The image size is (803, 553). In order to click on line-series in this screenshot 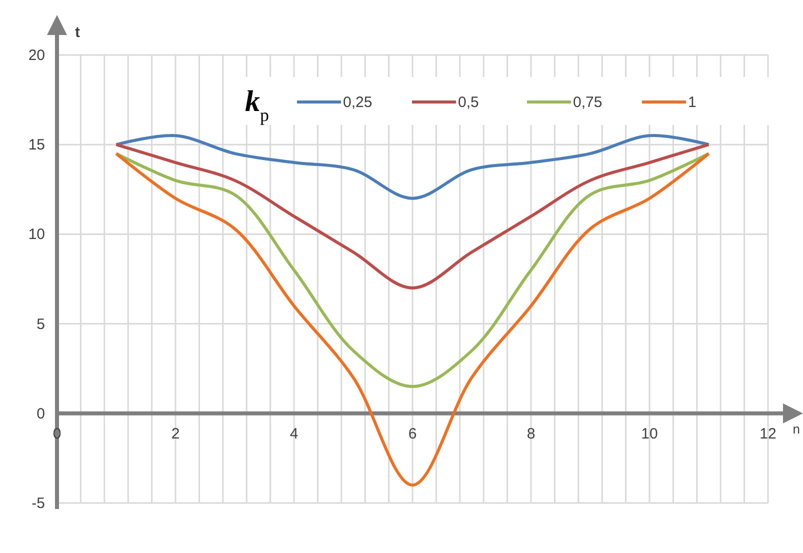, I will do `click(412, 167)`.